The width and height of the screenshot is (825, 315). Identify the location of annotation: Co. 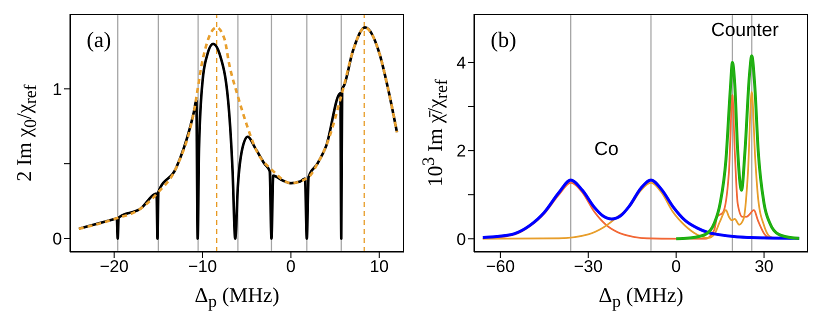
(606, 150).